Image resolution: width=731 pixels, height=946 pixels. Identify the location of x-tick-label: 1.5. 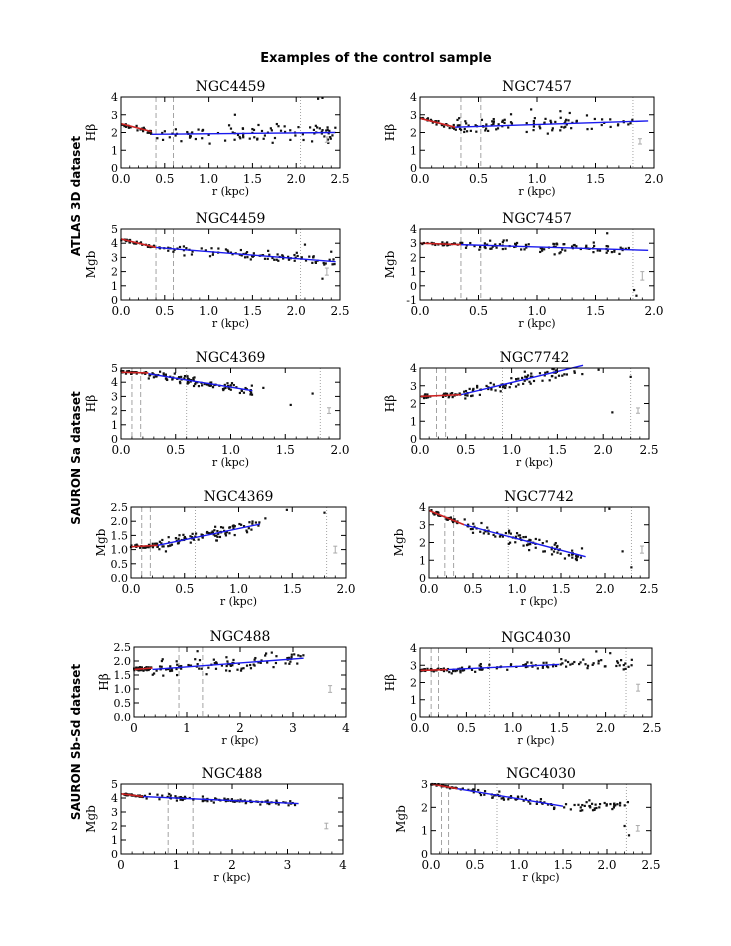
(292, 589).